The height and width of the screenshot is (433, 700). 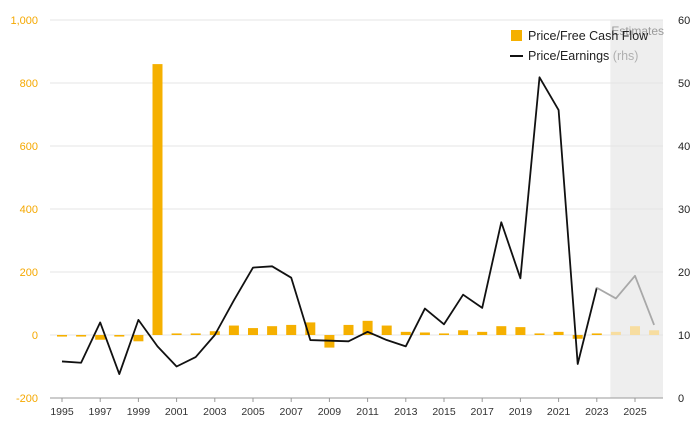 What do you see at coordinates (386, 330) in the screenshot?
I see `bar-price-fcf-2012` at bounding box center [386, 330].